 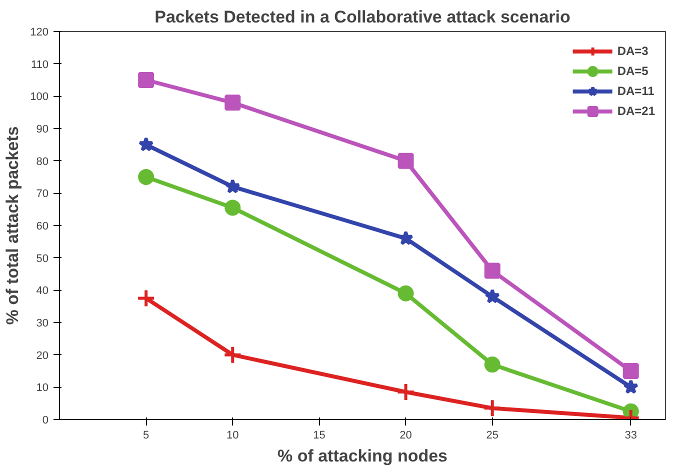 What do you see at coordinates (632, 51) in the screenshot?
I see `legend-label: DA=3` at bounding box center [632, 51].